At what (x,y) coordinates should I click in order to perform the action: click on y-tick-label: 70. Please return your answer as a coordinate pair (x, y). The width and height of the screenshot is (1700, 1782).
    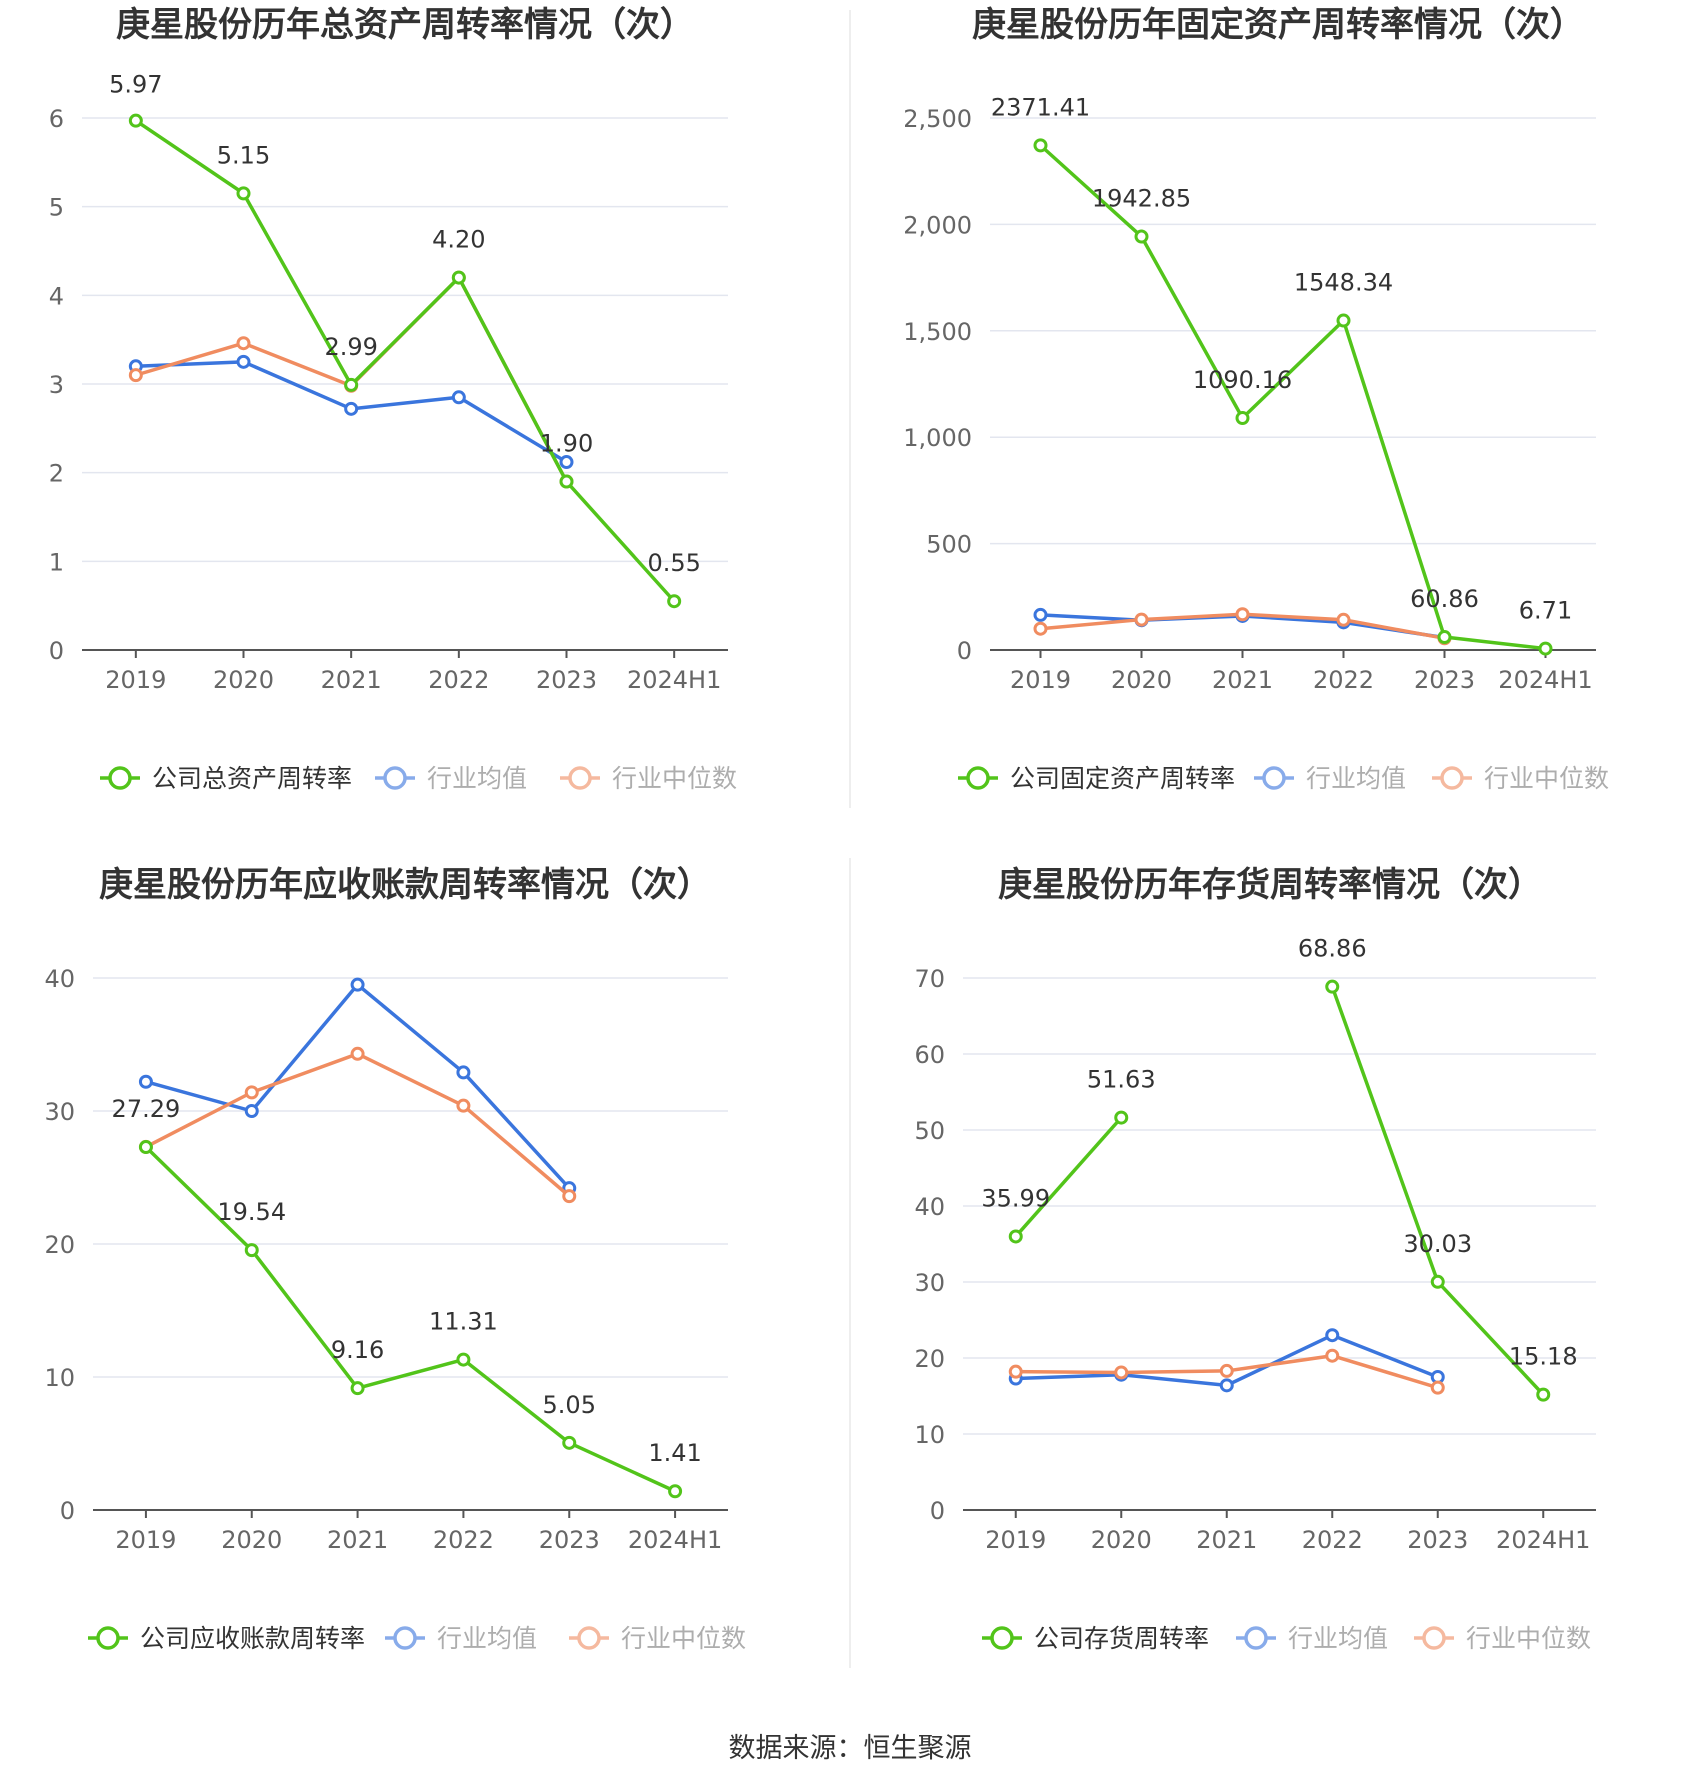
    Looking at the image, I should click on (929, 979).